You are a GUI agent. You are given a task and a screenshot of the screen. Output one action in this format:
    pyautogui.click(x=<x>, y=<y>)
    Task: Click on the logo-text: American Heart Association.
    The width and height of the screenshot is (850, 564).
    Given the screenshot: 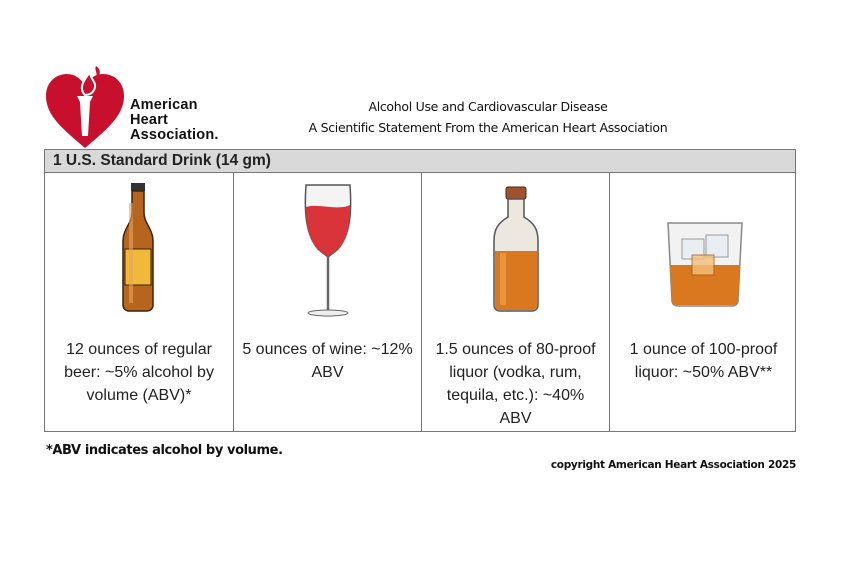 What is the action you would take?
    pyautogui.click(x=174, y=120)
    